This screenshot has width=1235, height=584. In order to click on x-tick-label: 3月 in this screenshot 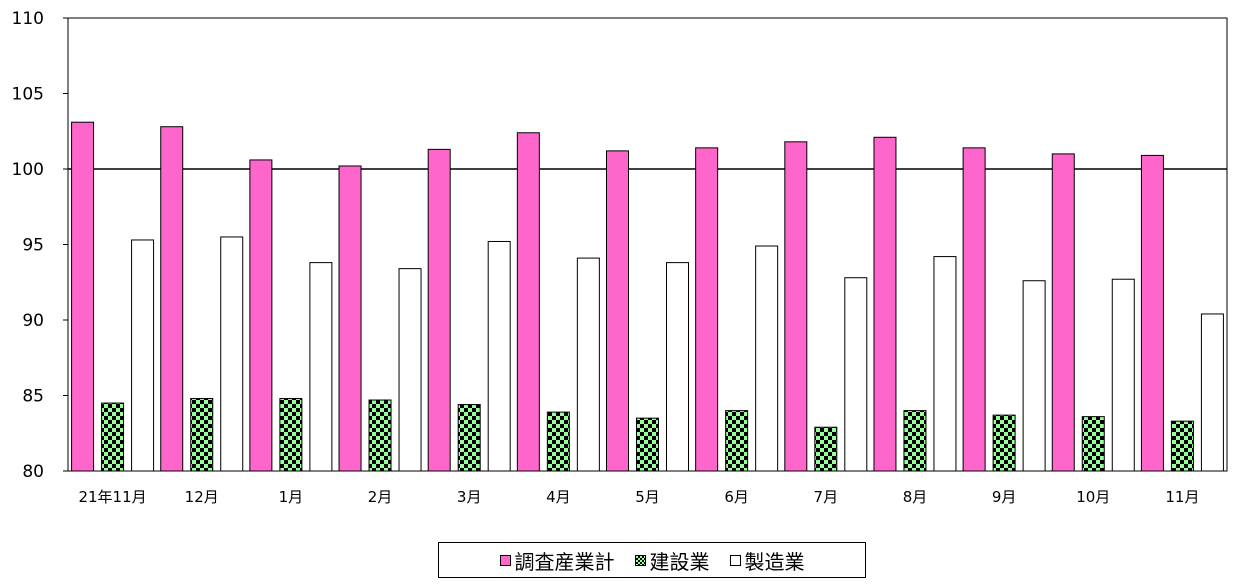, I will do `click(469, 497)`.